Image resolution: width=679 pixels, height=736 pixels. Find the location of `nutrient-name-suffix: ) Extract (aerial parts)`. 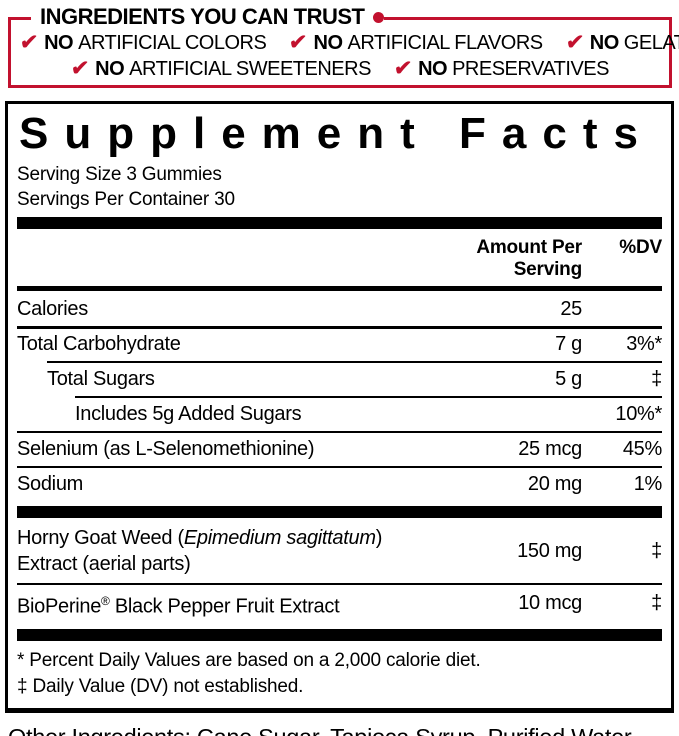

nutrient-name-suffix: ) Extract (aerial parts) is located at coordinates (200, 551).